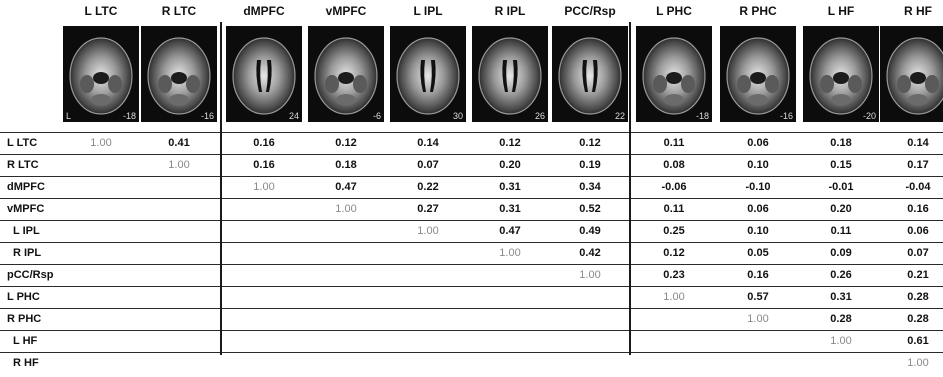 The width and height of the screenshot is (943, 377). I want to click on brain-scan-image: 22, so click(590, 74).